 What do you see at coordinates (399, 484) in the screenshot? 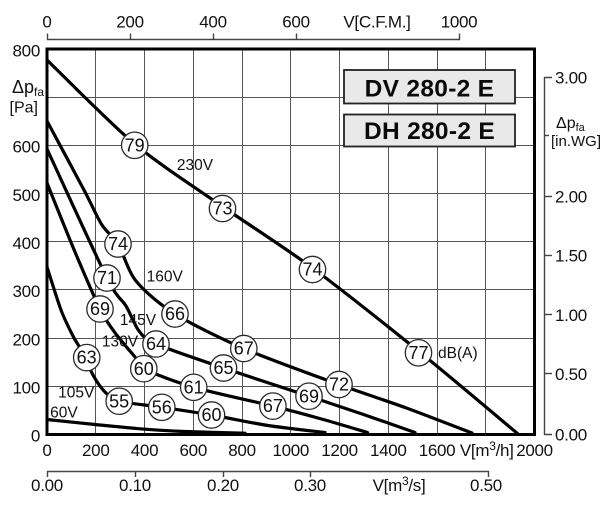
I see `svg-text: V[m3/s]` at bounding box center [399, 484].